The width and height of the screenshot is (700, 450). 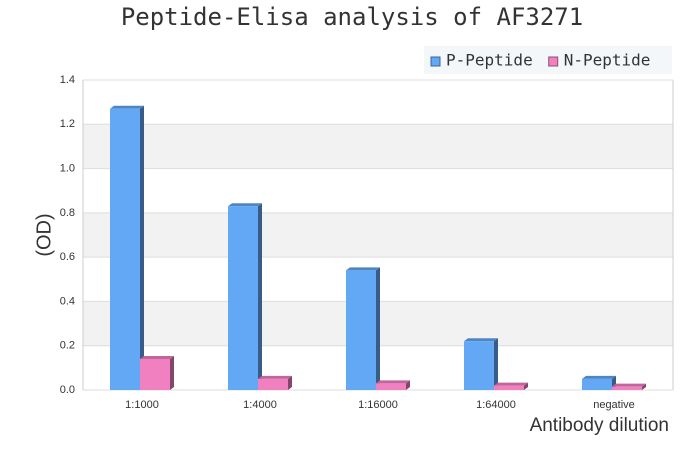 I want to click on x-tick-label: 1:64000, so click(x=496, y=405).